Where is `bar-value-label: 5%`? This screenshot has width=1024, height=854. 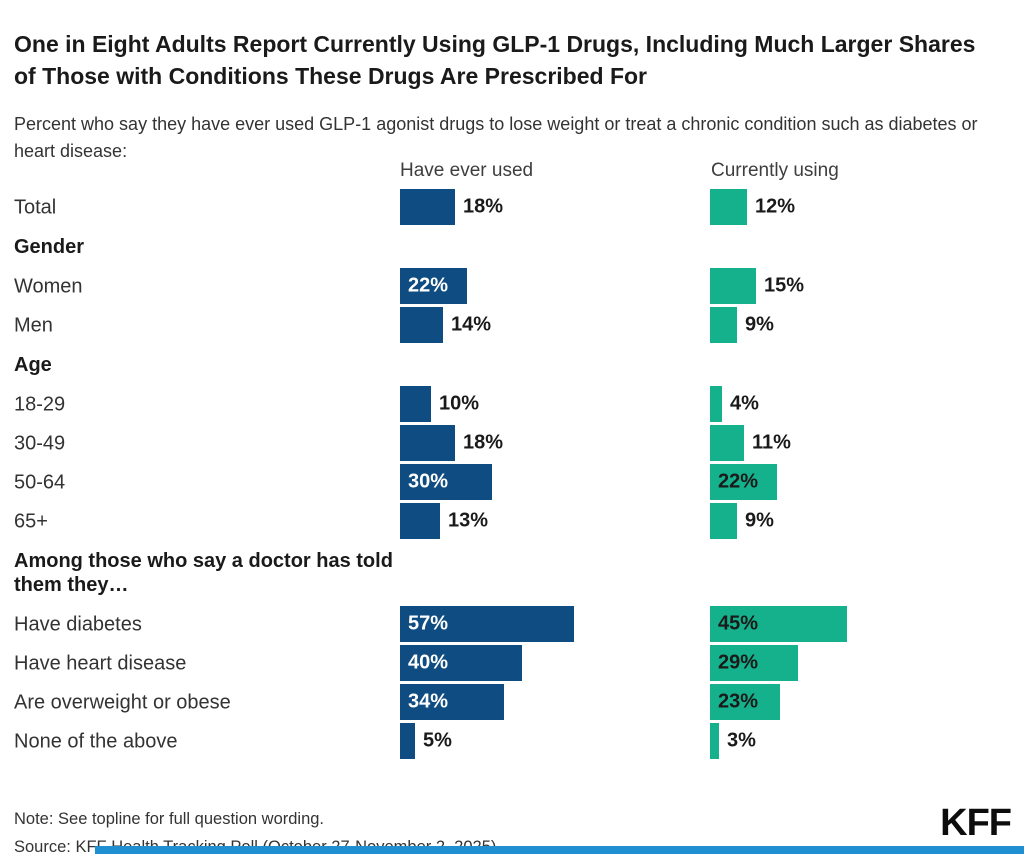 bar-value-label: 5% is located at coordinates (437, 740).